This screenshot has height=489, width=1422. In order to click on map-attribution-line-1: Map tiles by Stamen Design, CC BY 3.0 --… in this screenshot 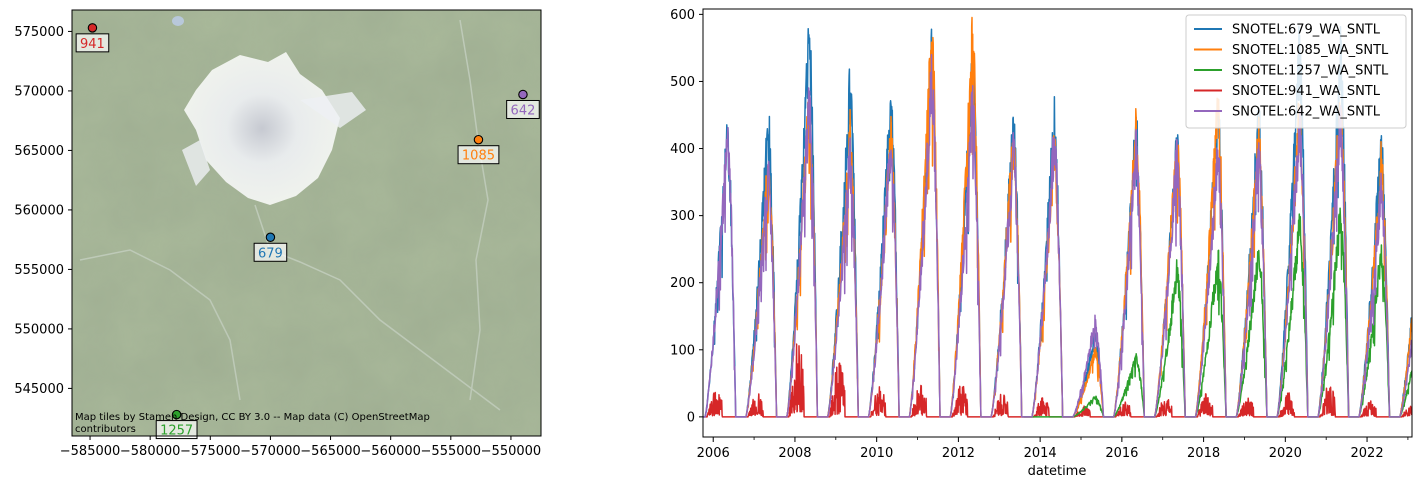, I will do `click(252, 417)`.